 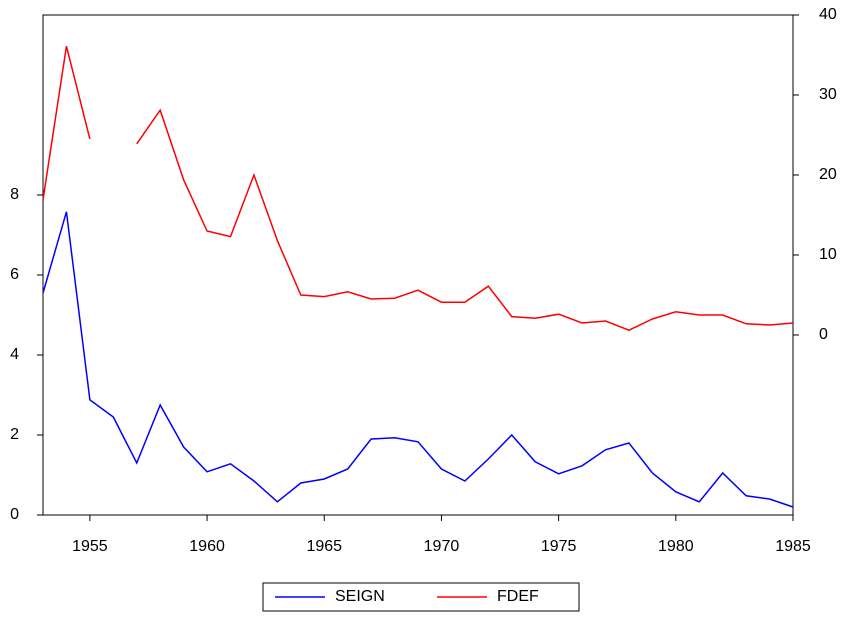 I want to click on x-tick-label: 1965, so click(x=324, y=546).